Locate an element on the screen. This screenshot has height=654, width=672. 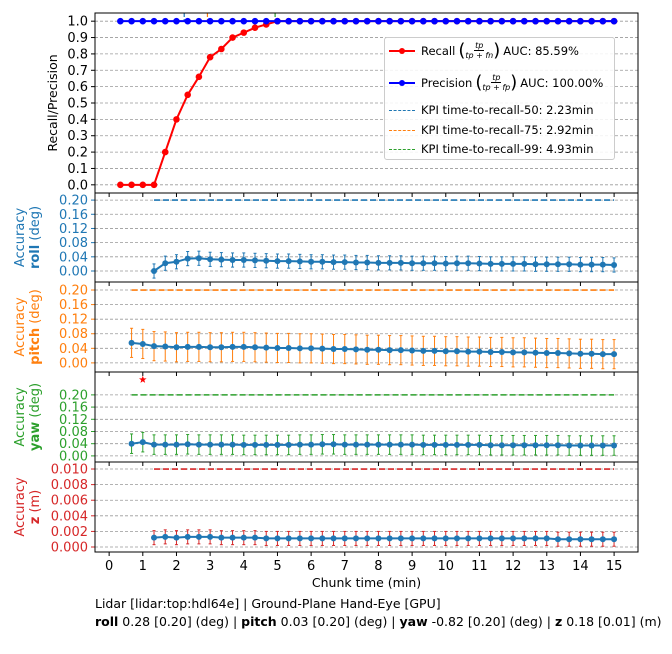
x-tick-label: 10 is located at coordinates (446, 566).